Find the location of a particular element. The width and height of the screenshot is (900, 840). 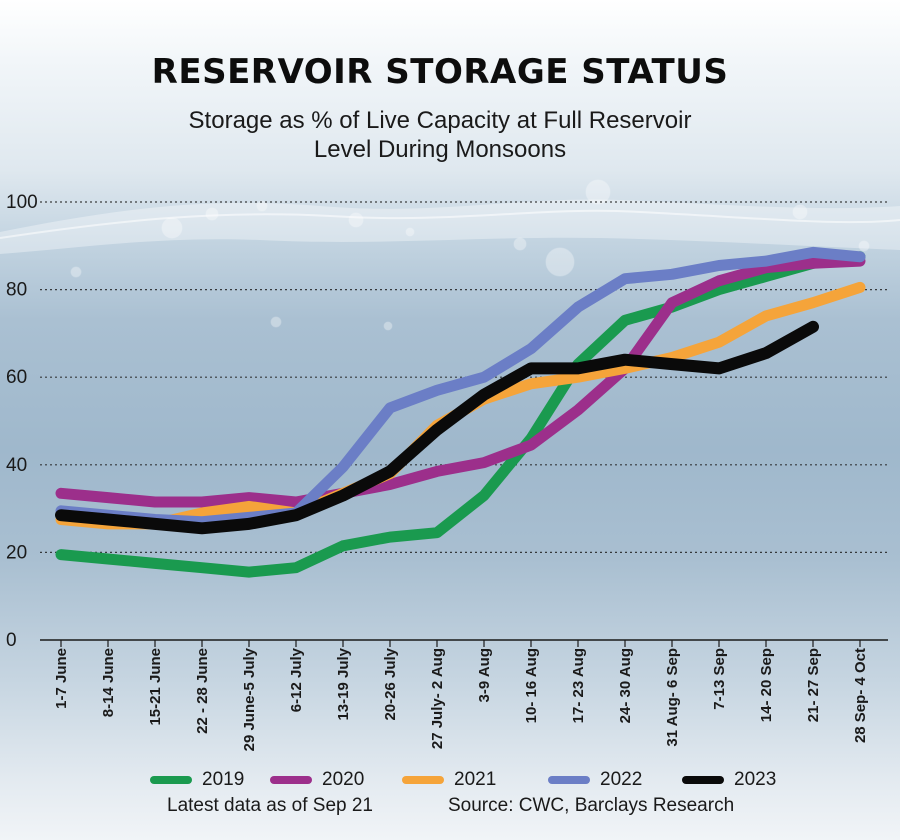

water-wave-crest is located at coordinates (450, 224).